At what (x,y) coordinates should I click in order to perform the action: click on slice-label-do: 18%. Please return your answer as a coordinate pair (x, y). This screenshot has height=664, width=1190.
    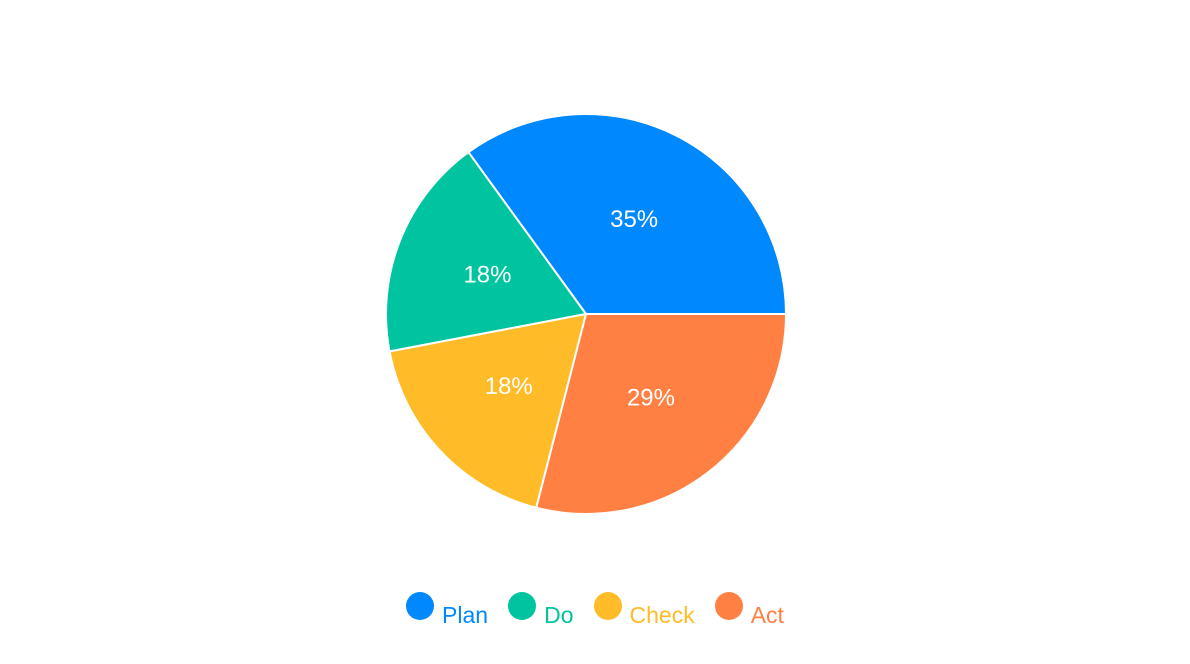
    Looking at the image, I should click on (487, 274).